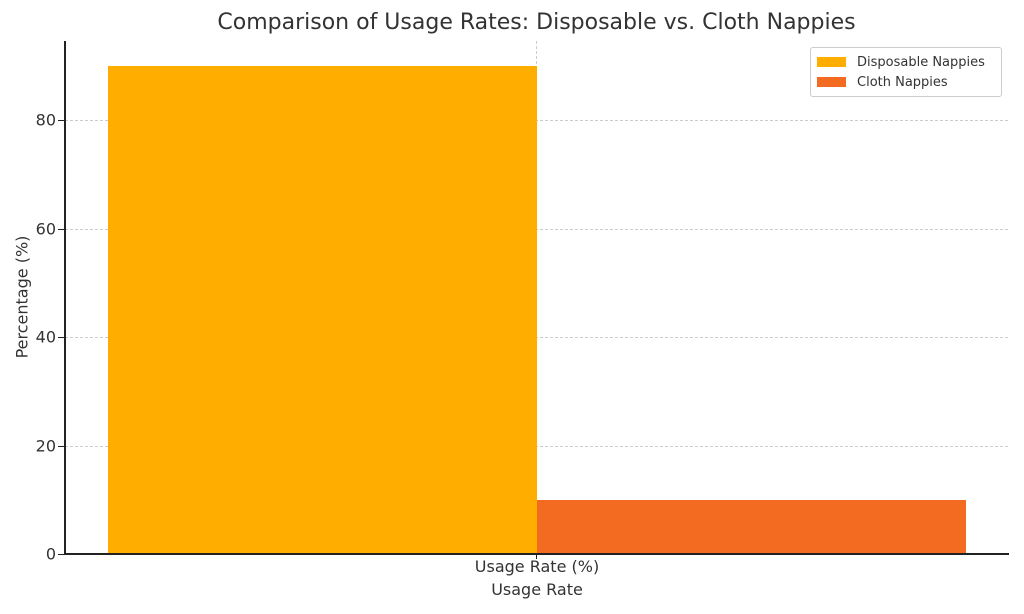 The width and height of the screenshot is (1024, 614). What do you see at coordinates (921, 62) in the screenshot?
I see `legend-label: Disposable Nappies` at bounding box center [921, 62].